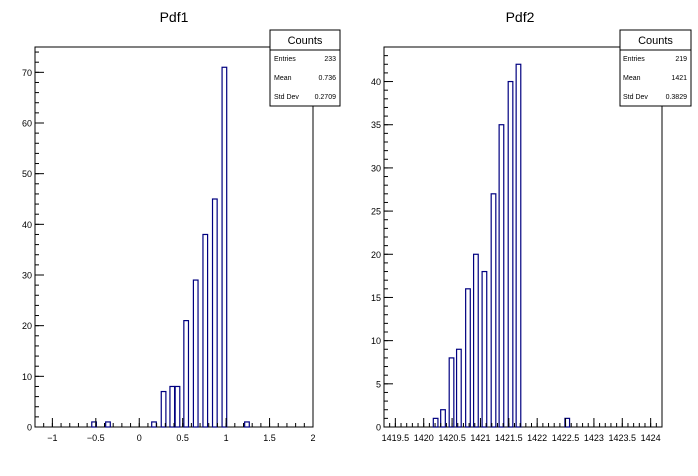 This screenshot has height=476, width=698. What do you see at coordinates (182, 438) in the screenshot?
I see `x-tick-label: 0.5` at bounding box center [182, 438].